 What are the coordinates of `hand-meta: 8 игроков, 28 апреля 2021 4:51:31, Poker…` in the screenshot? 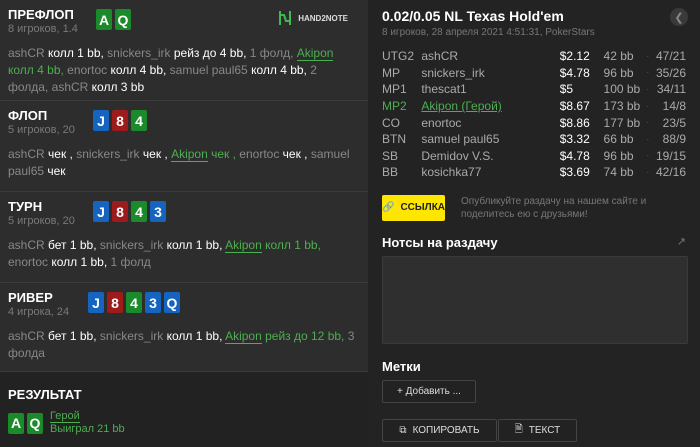 It's located at (488, 32).